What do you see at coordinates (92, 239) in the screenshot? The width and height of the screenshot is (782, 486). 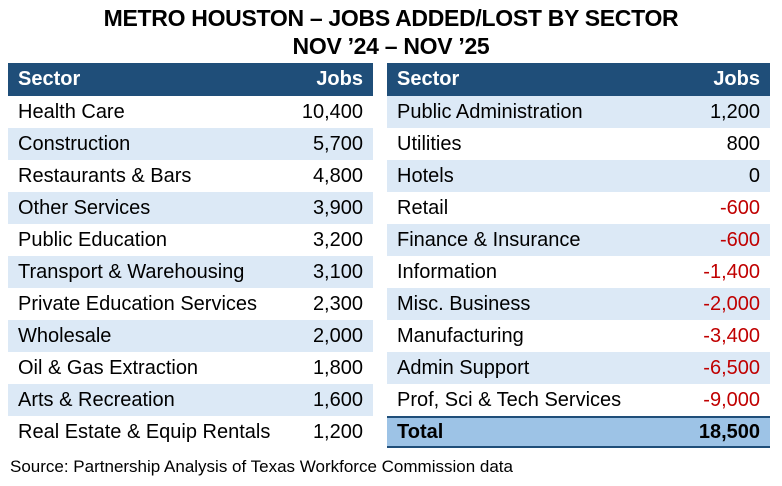 I see `sector-cell: Public Education` at bounding box center [92, 239].